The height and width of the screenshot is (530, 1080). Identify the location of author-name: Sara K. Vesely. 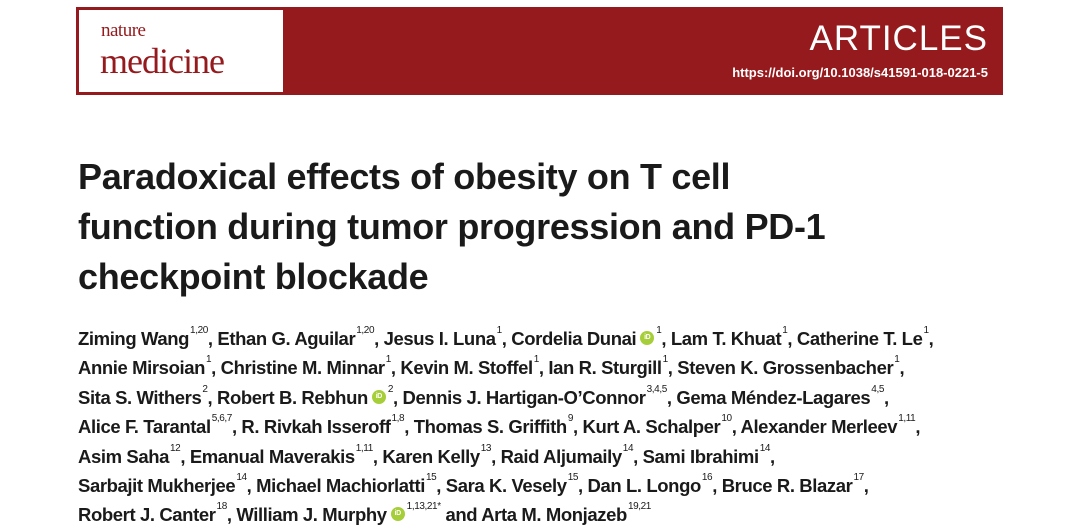
(506, 485).